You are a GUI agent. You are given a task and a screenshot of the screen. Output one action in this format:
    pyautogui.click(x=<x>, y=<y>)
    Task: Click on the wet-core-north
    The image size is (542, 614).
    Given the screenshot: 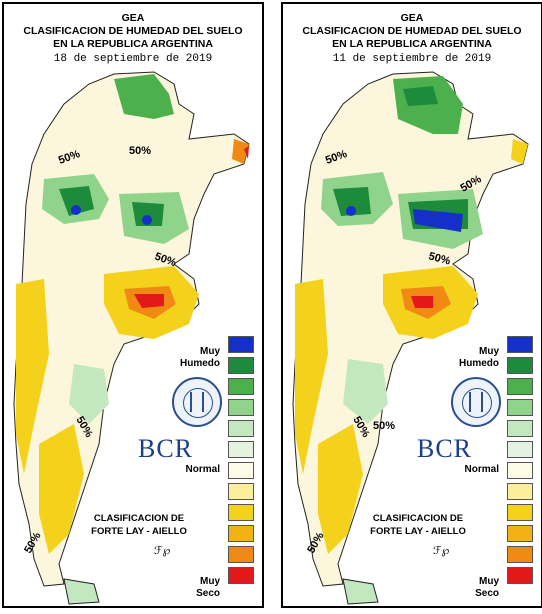 What is the action you would take?
    pyautogui.click(x=420, y=96)
    